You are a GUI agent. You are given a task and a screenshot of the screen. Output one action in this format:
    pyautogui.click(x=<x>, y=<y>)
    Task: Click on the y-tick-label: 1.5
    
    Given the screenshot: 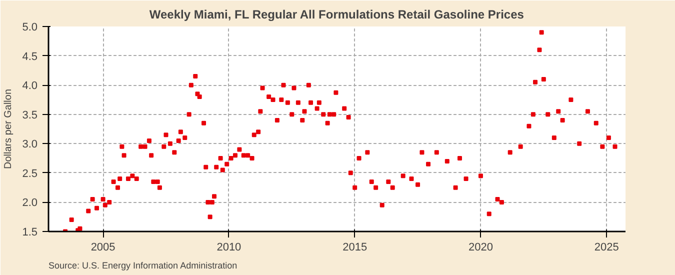 What is the action you would take?
    pyautogui.click(x=30, y=232)
    